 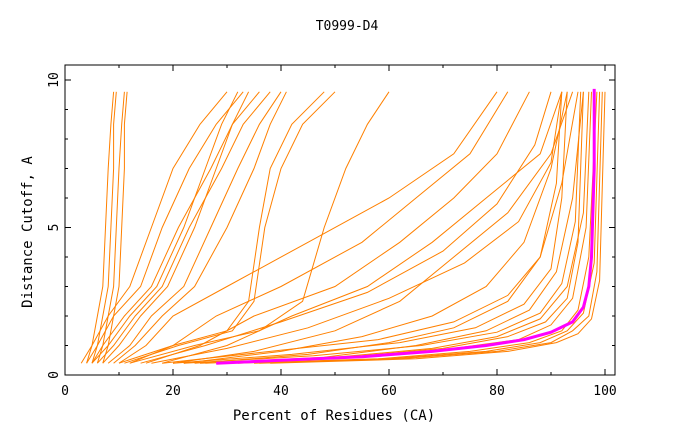 I want to click on x-tick-label-60: 60, so click(x=389, y=391).